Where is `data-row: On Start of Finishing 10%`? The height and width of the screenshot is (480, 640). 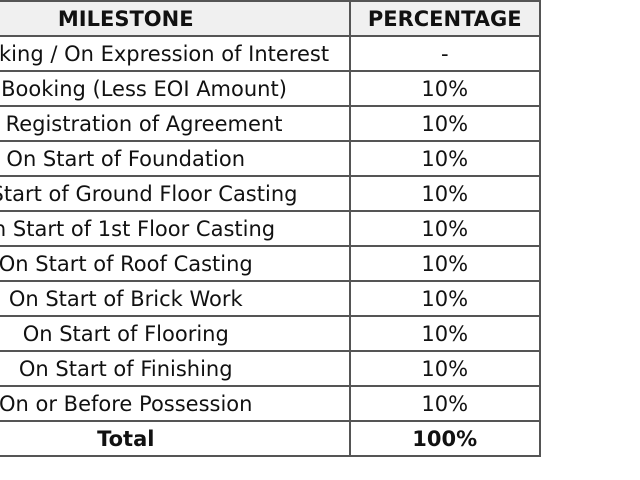
data-row: On Start of Finishing 10% is located at coordinates (270, 368).